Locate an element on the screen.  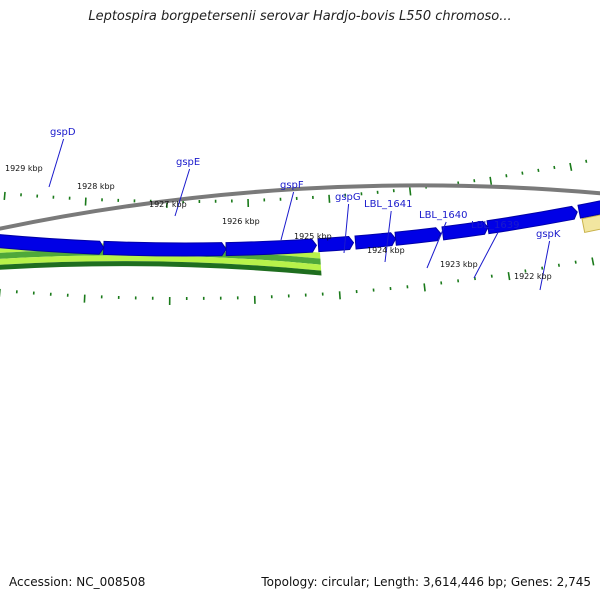
scale-label: 1929 kbp is located at coordinates (24, 168).